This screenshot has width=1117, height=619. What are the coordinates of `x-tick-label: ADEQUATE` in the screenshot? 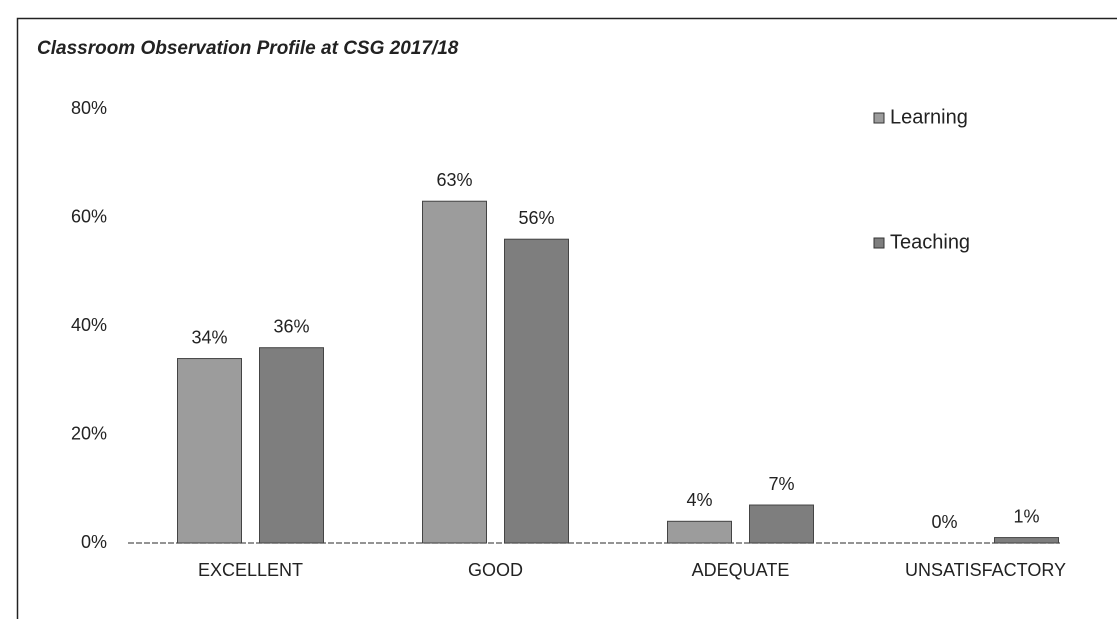 It's located at (741, 570).